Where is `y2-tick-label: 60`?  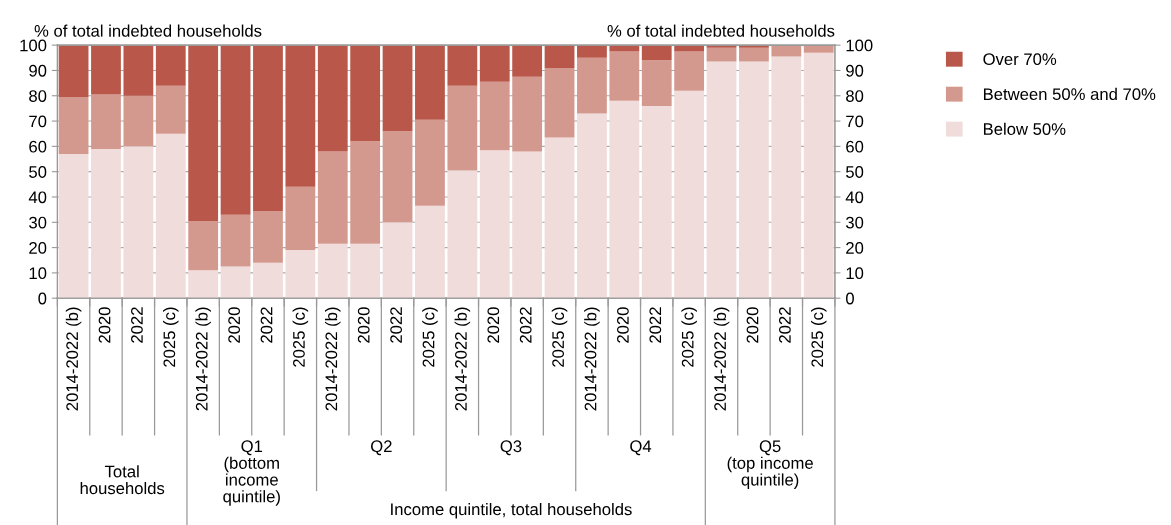 y2-tick-label: 60 is located at coordinates (855, 146).